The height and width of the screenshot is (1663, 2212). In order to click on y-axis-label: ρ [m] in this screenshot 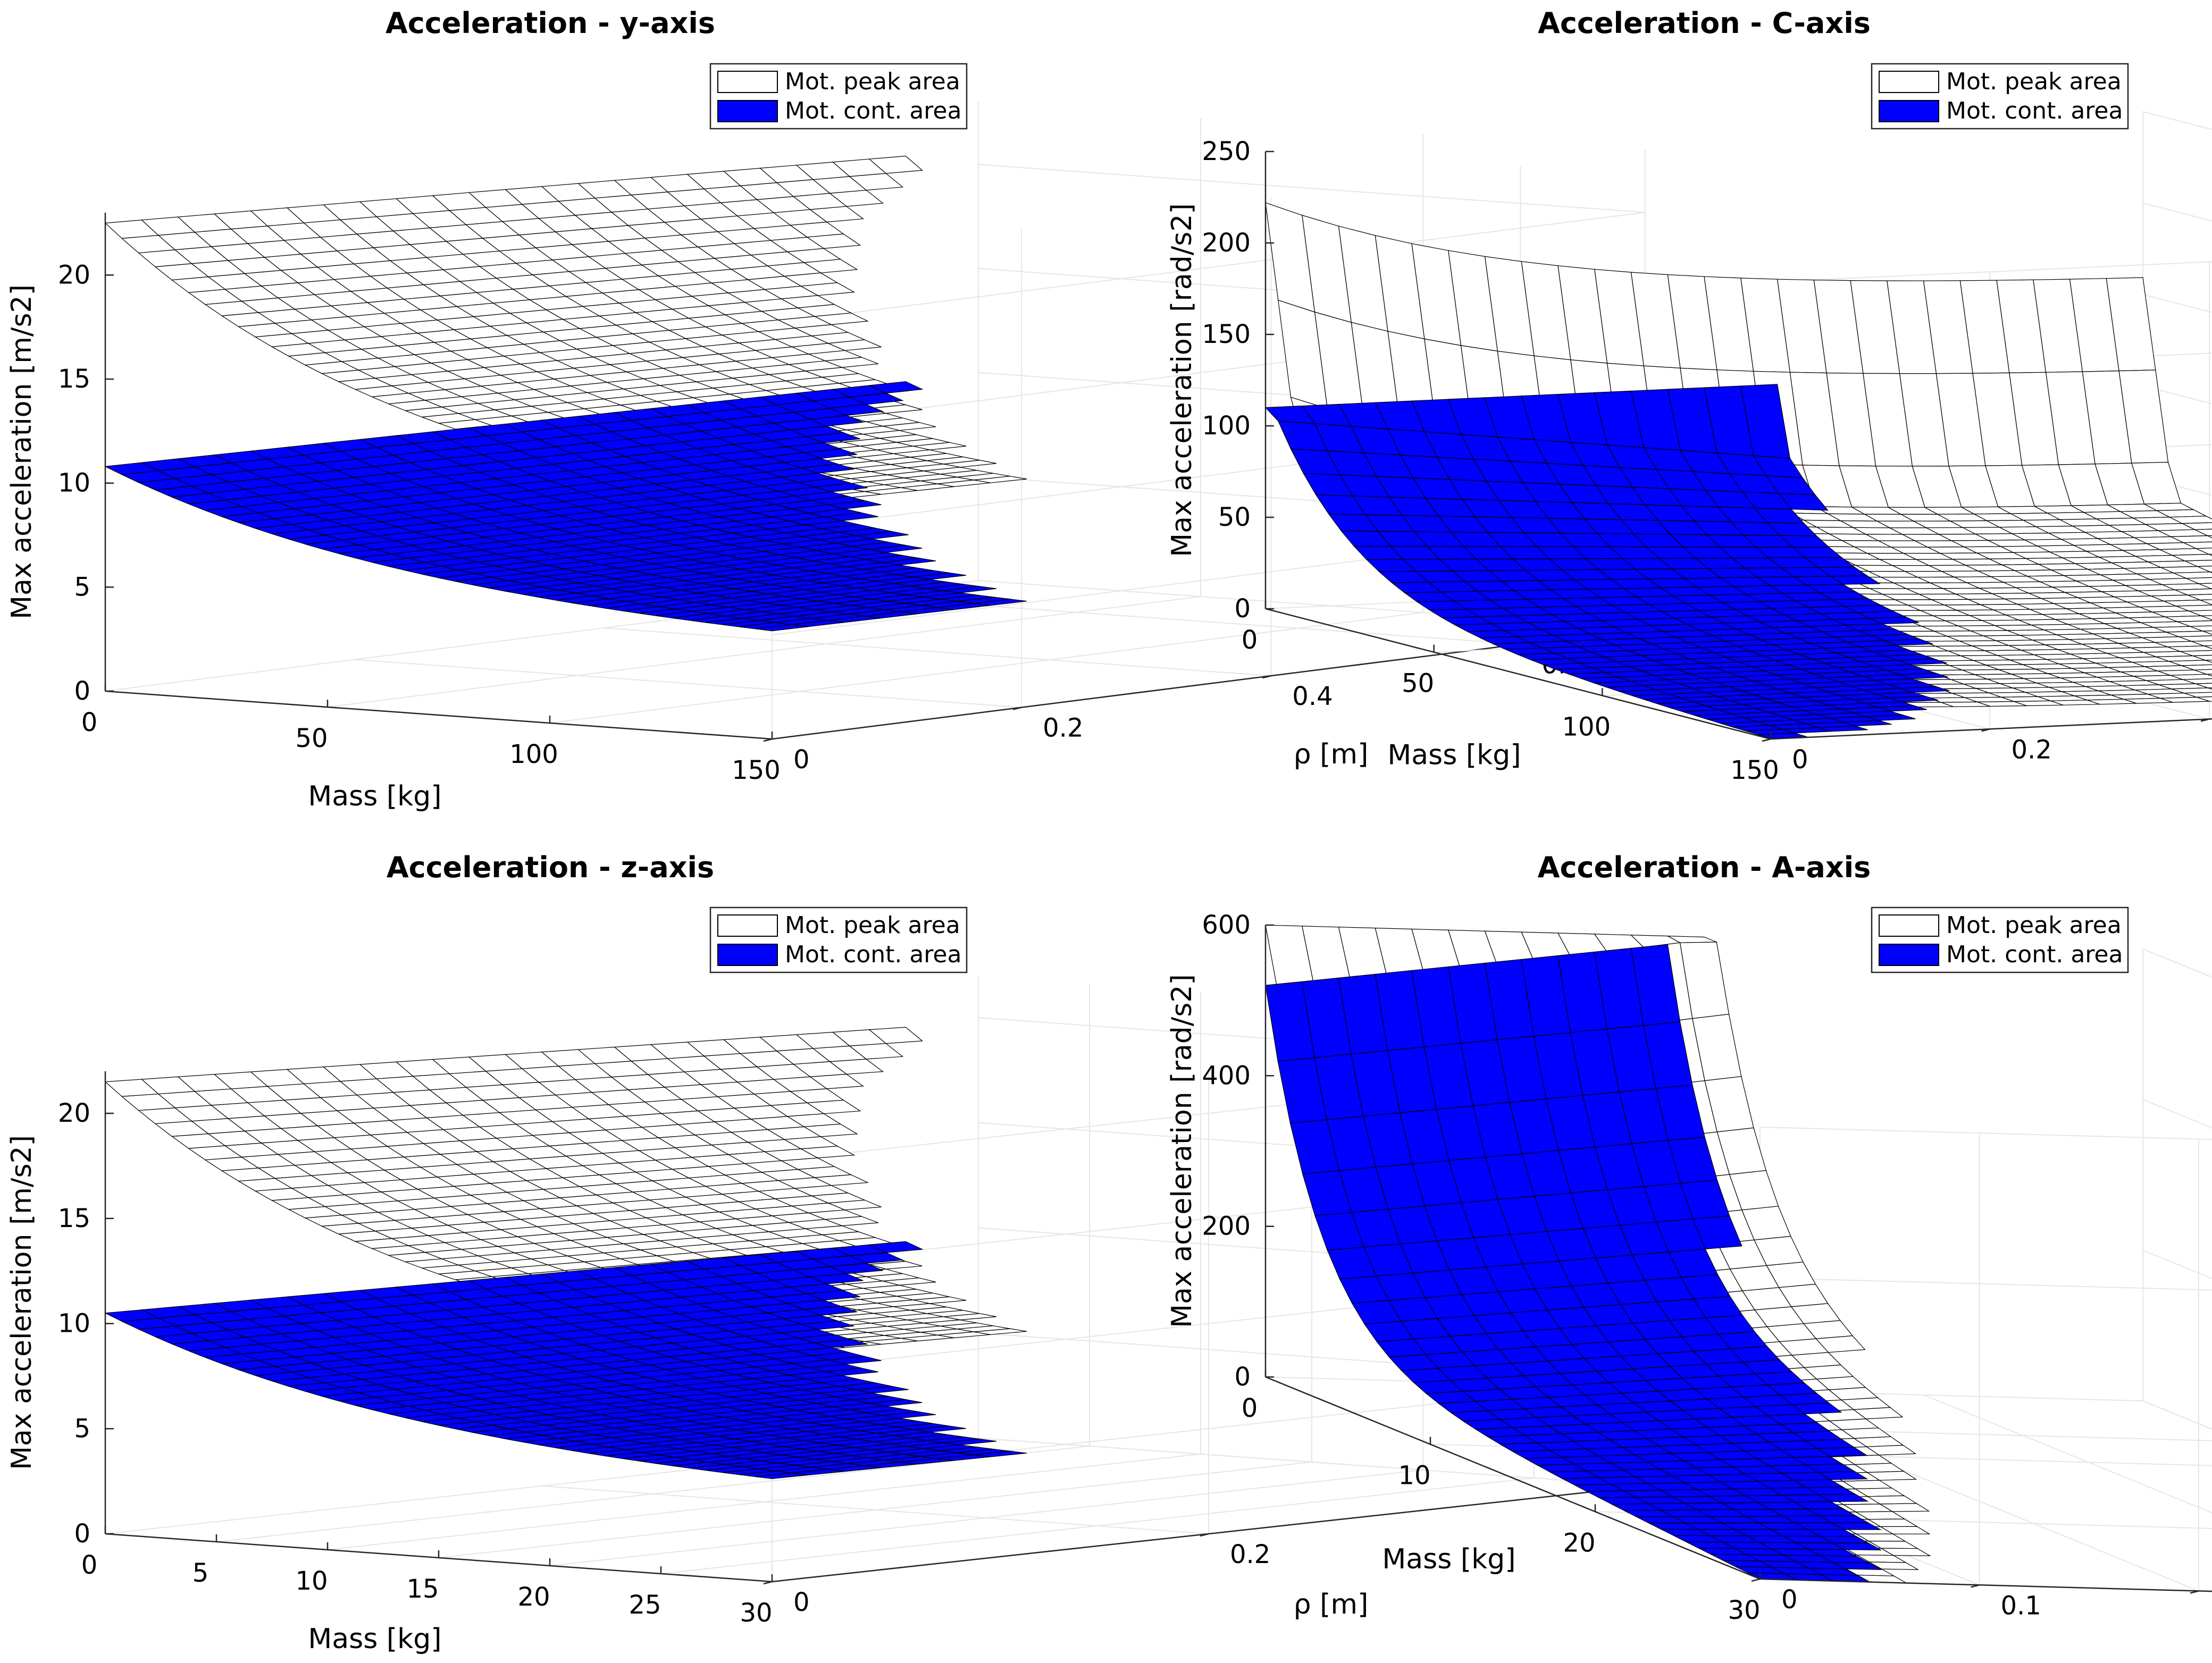, I will do `click(1331, 754)`.